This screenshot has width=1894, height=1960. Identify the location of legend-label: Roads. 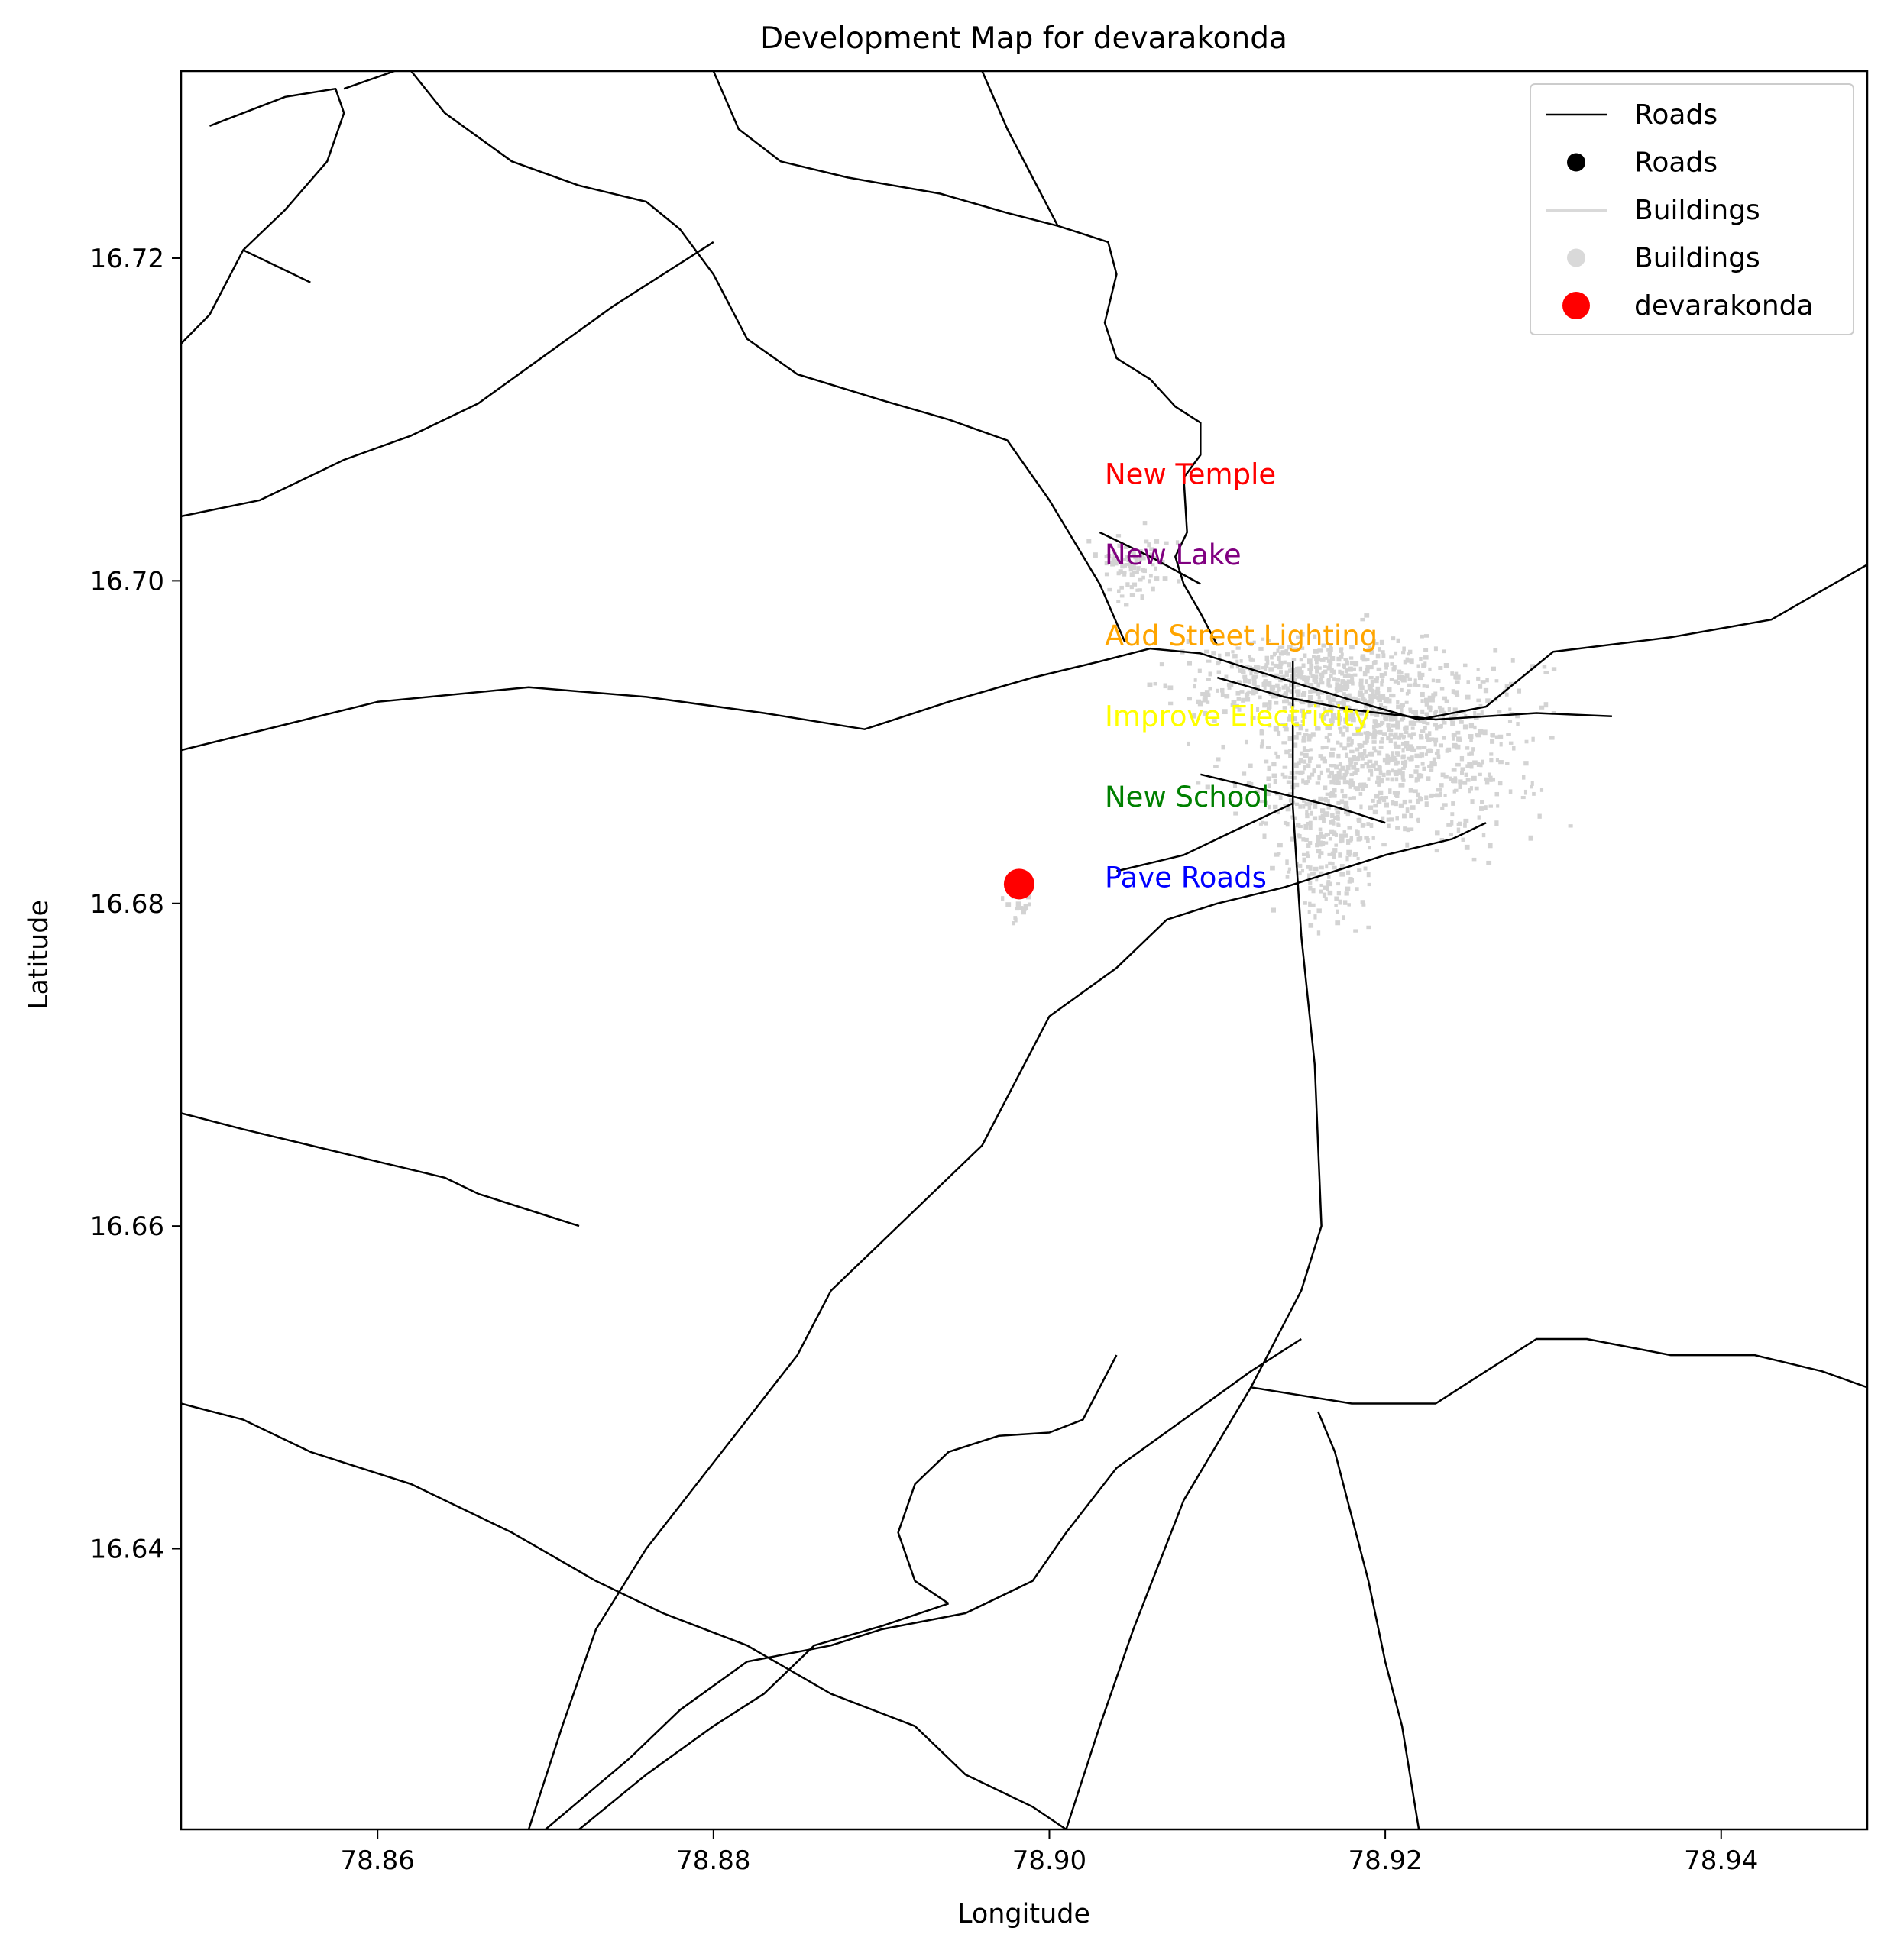
(1676, 163).